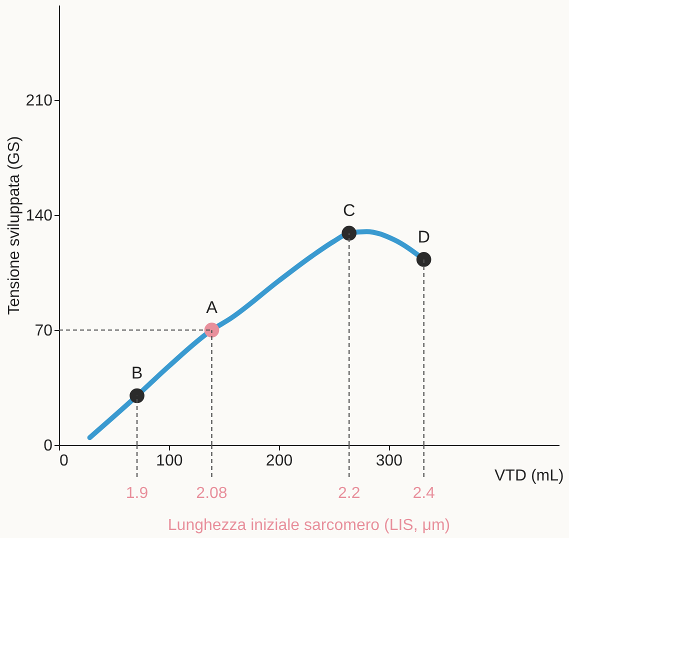 The image size is (696, 666). What do you see at coordinates (48, 446) in the screenshot?
I see `y-tick-label: 0` at bounding box center [48, 446].